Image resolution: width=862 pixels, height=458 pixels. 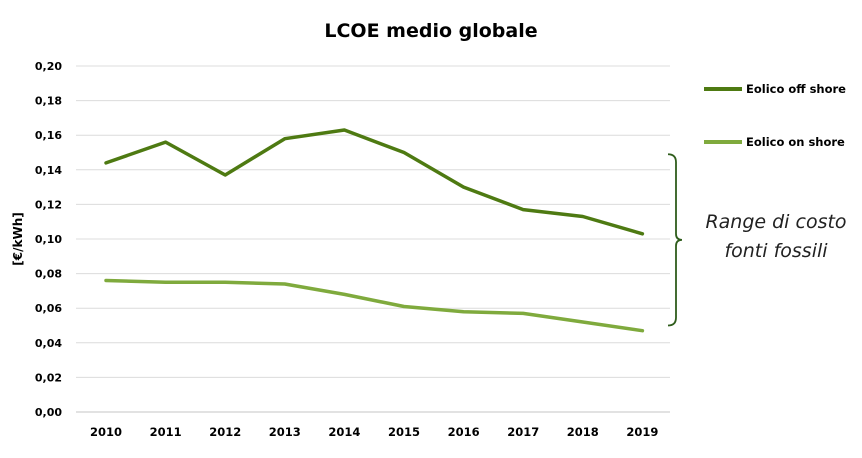 I want to click on x-tick-label: 2010, so click(x=106, y=432).